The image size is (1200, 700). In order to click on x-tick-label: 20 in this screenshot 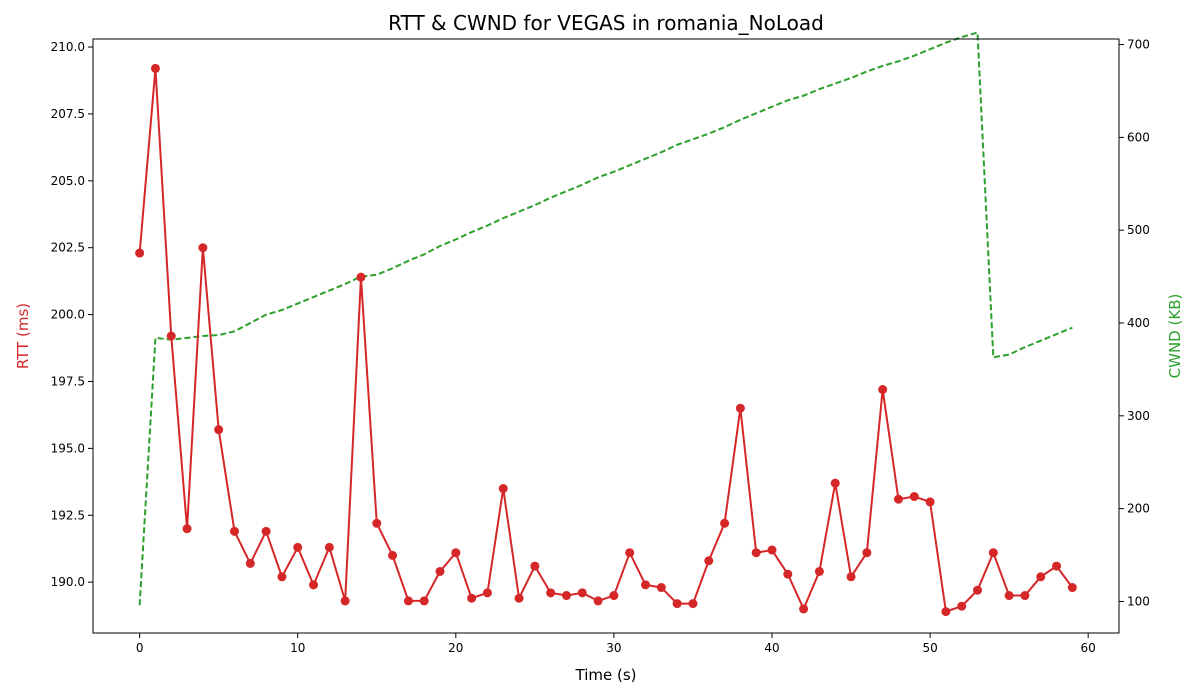, I will do `click(455, 648)`.